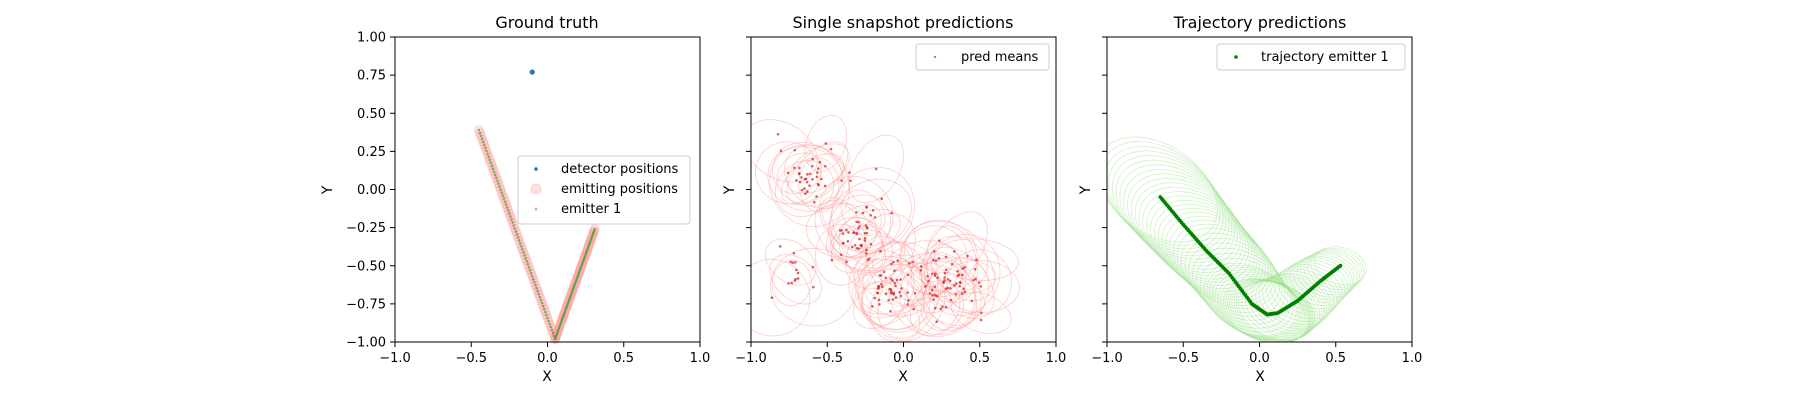 The image size is (1800, 400). What do you see at coordinates (371, 152) in the screenshot?
I see `y-tick-label: 0.25` at bounding box center [371, 152].